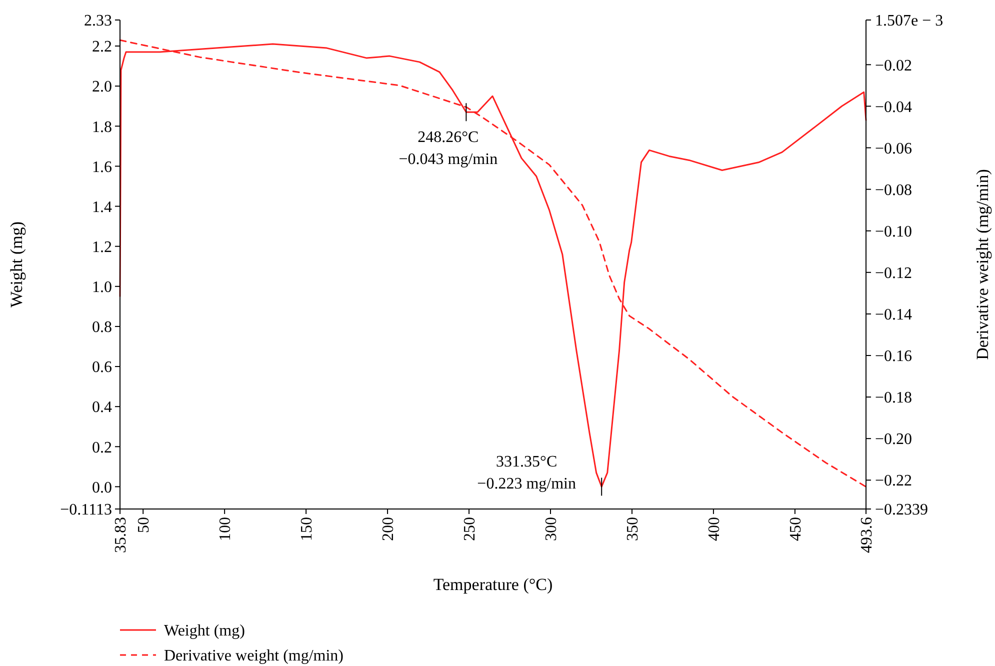 This screenshot has width=995, height=666. Describe the element at coordinates (893, 439) in the screenshot. I see `y2-tick-label: −0.20` at that location.